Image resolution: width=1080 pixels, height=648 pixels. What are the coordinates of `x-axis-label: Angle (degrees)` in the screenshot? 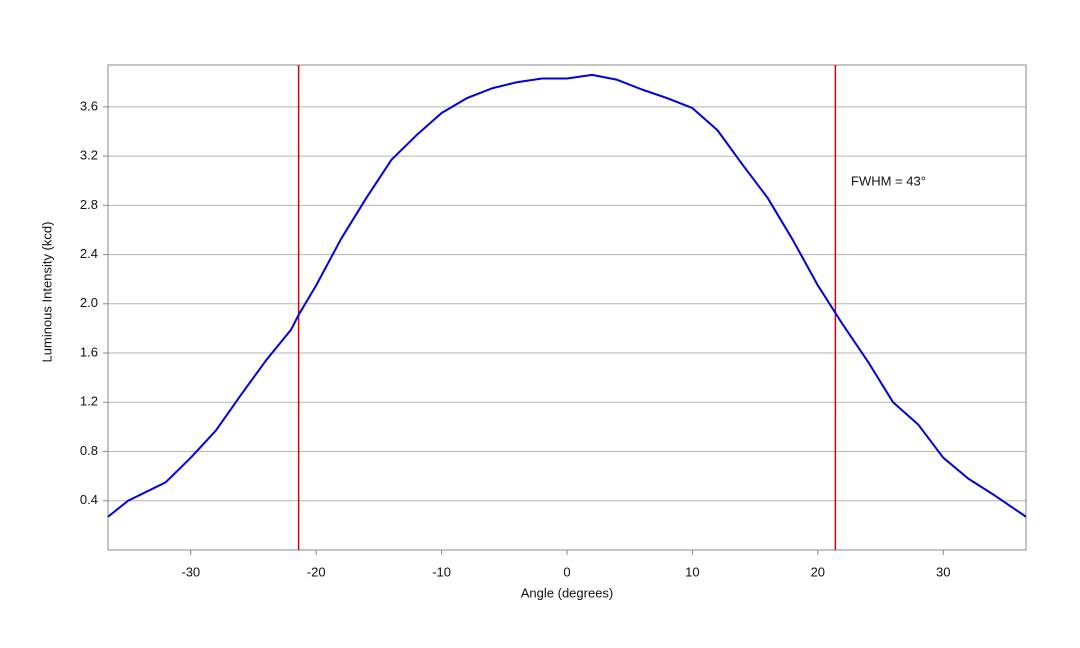 It's located at (567, 592).